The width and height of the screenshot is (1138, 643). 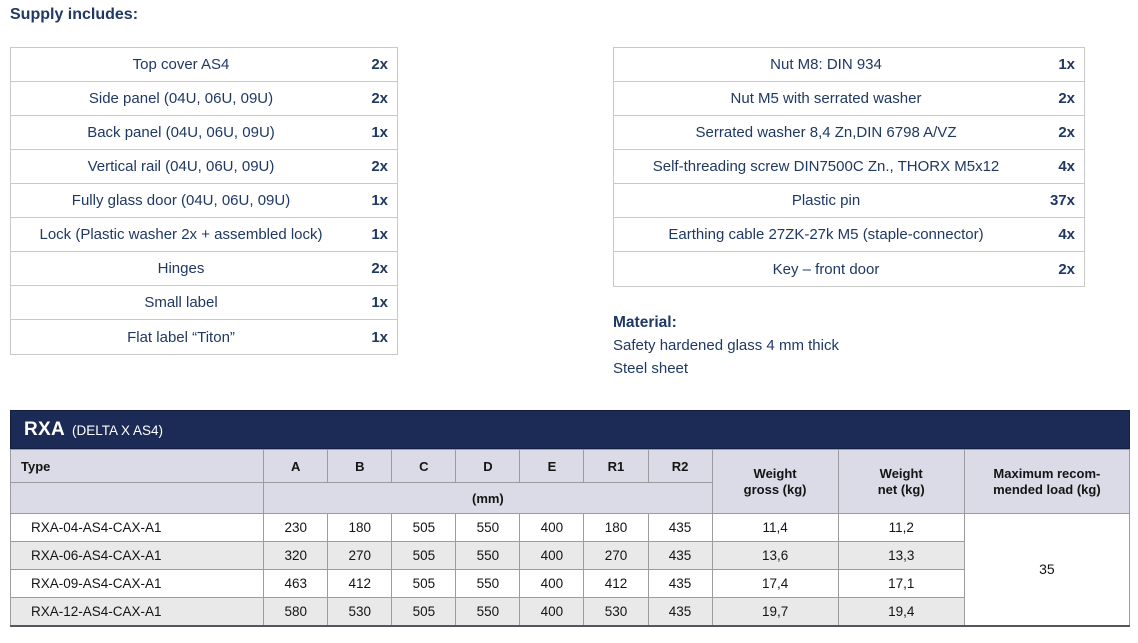 What do you see at coordinates (137, 583) in the screenshot?
I see `cell-type: RXA-09-AS4-CAX-A1` at bounding box center [137, 583].